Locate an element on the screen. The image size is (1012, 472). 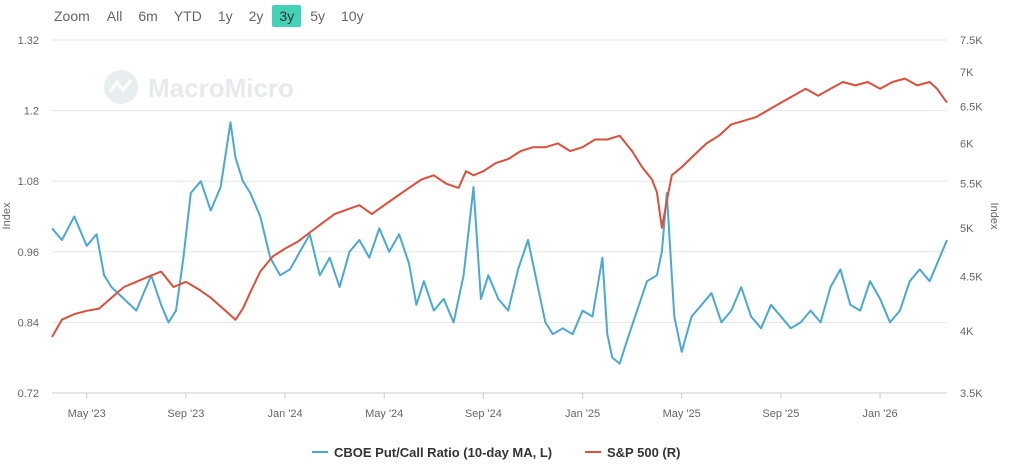
legend-label-put-call: CBOE Put/Call Ratio (10-day MA, L) is located at coordinates (443, 452).